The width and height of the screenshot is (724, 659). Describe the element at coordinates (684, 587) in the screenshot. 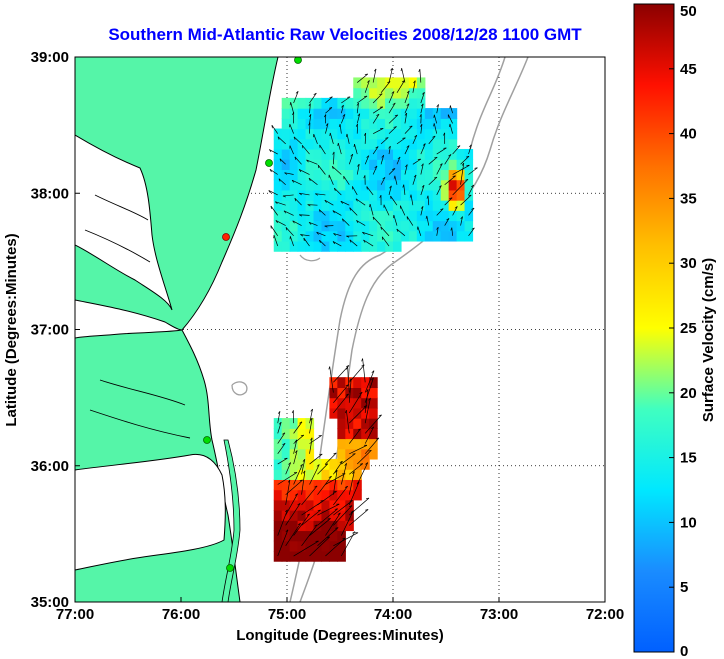

I see `colorbar-tick-label: 5` at that location.